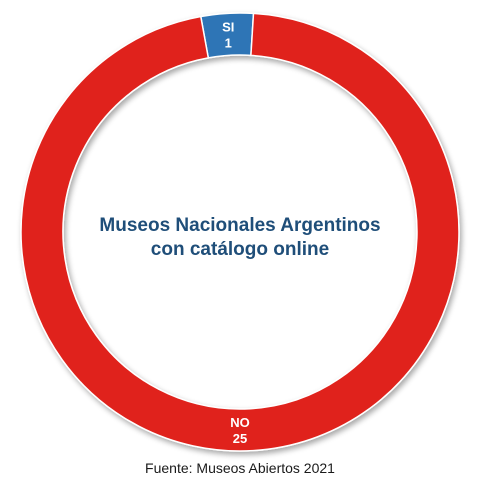 The width and height of the screenshot is (481, 496). What do you see at coordinates (240, 249) in the screenshot?
I see `chart-title-line-2: con catálogo online` at bounding box center [240, 249].